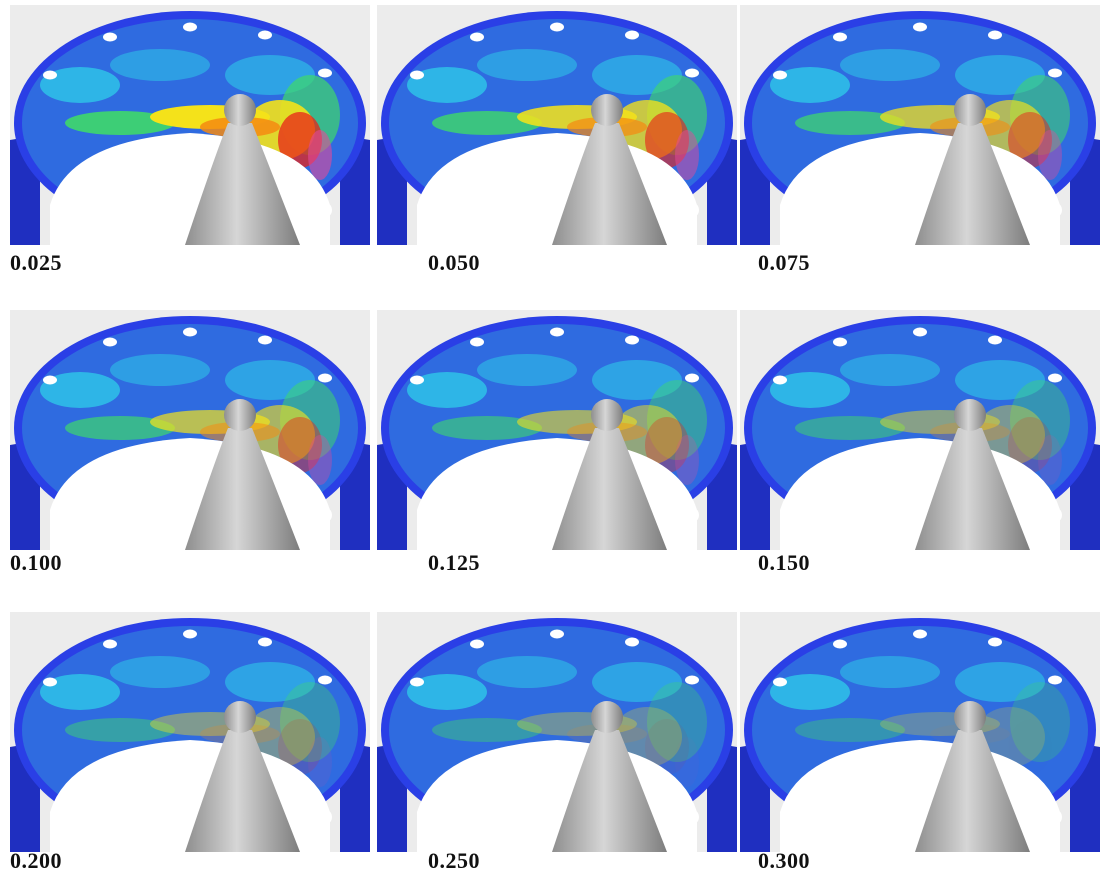 The image size is (1106, 876). I want to click on panel-label-3: 0.075, so click(784, 262).